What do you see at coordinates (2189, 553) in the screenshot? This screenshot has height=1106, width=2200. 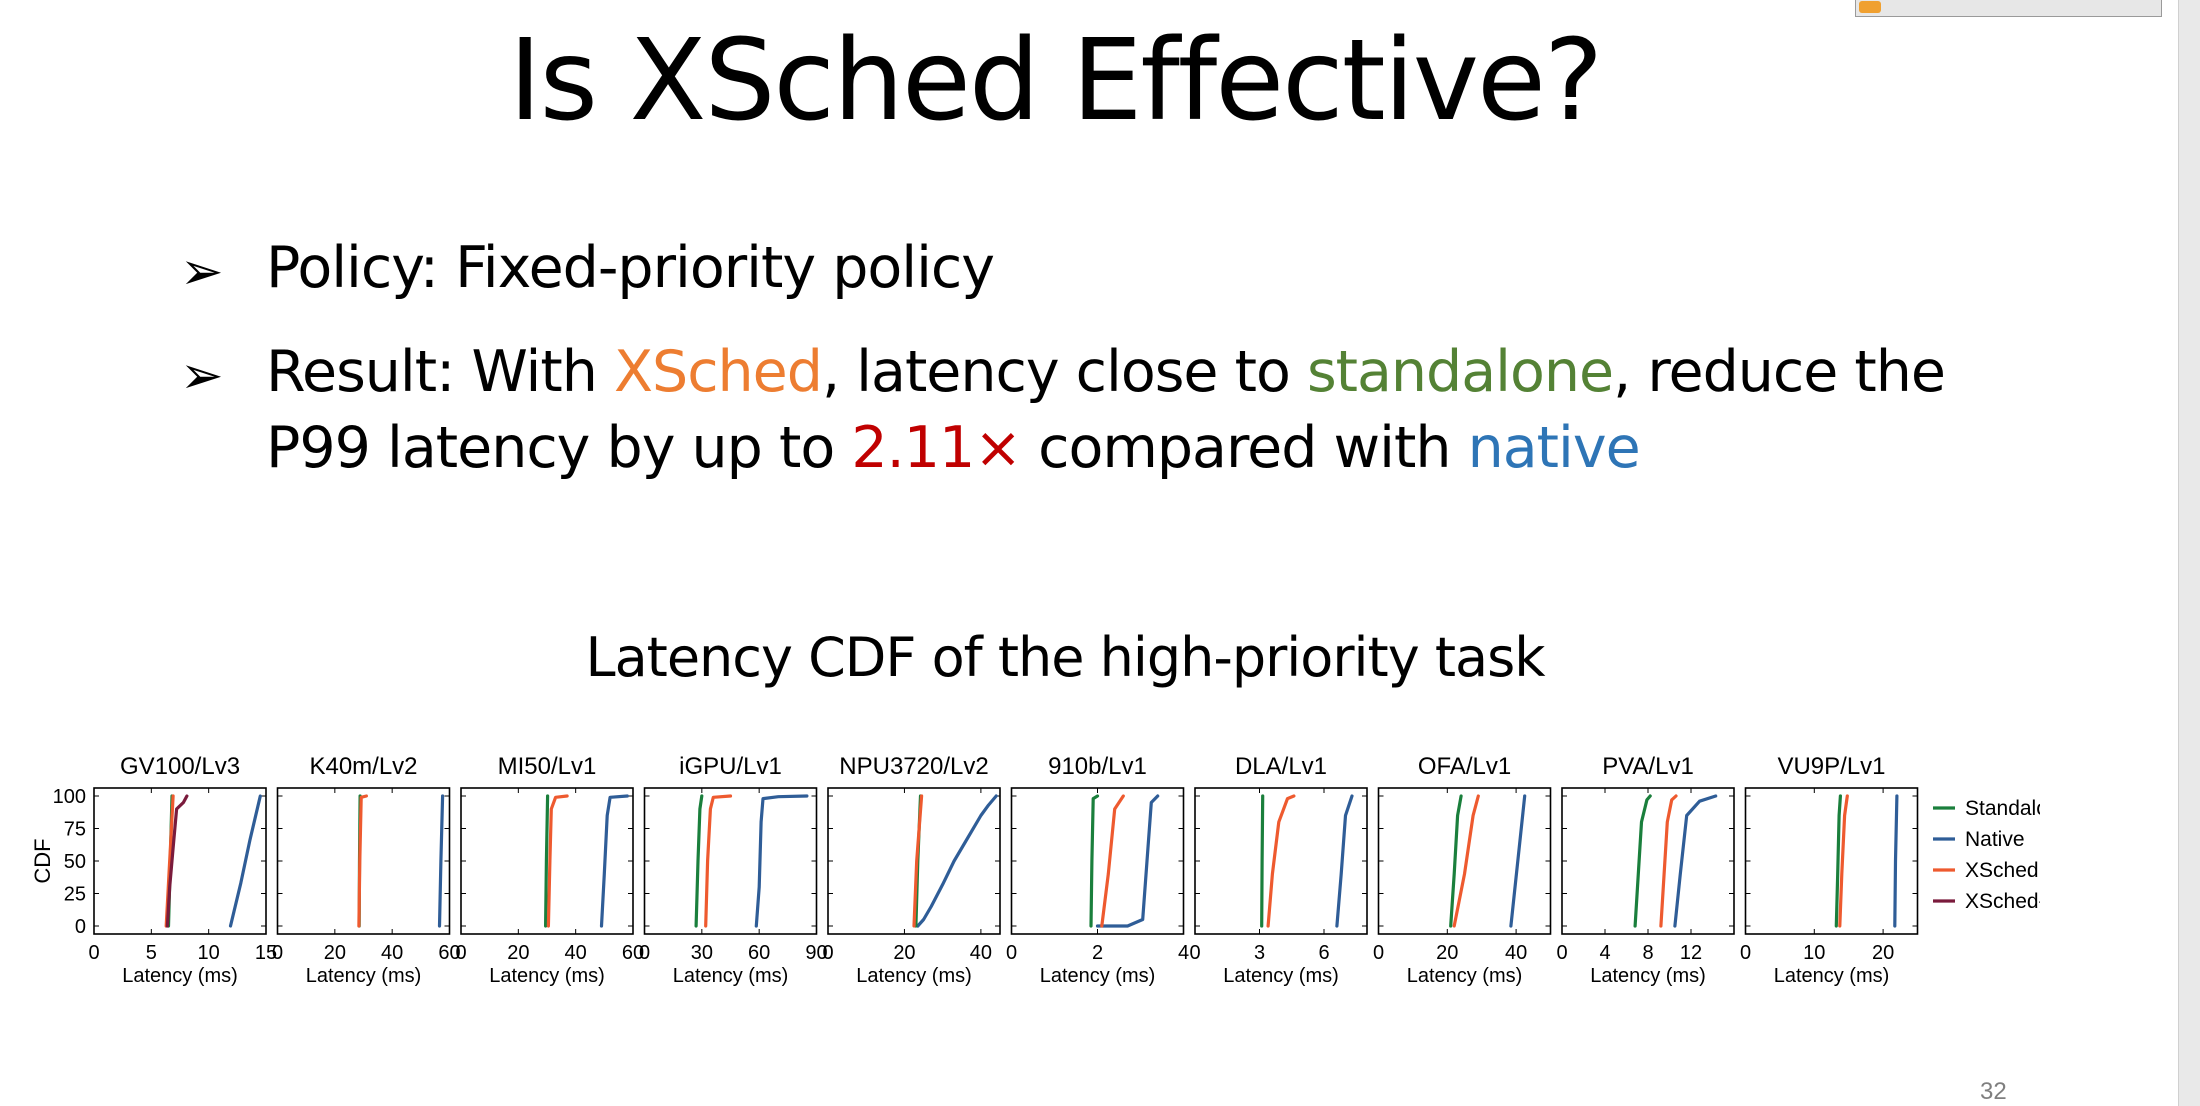 I see `window-scrollbar` at bounding box center [2189, 553].